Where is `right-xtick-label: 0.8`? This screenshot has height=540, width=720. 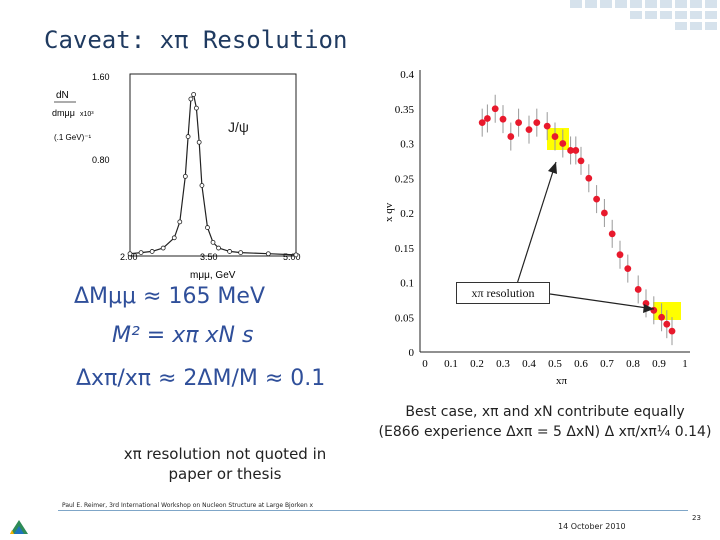
right-xtick-label: 0.8 is located at coordinates (633, 364).